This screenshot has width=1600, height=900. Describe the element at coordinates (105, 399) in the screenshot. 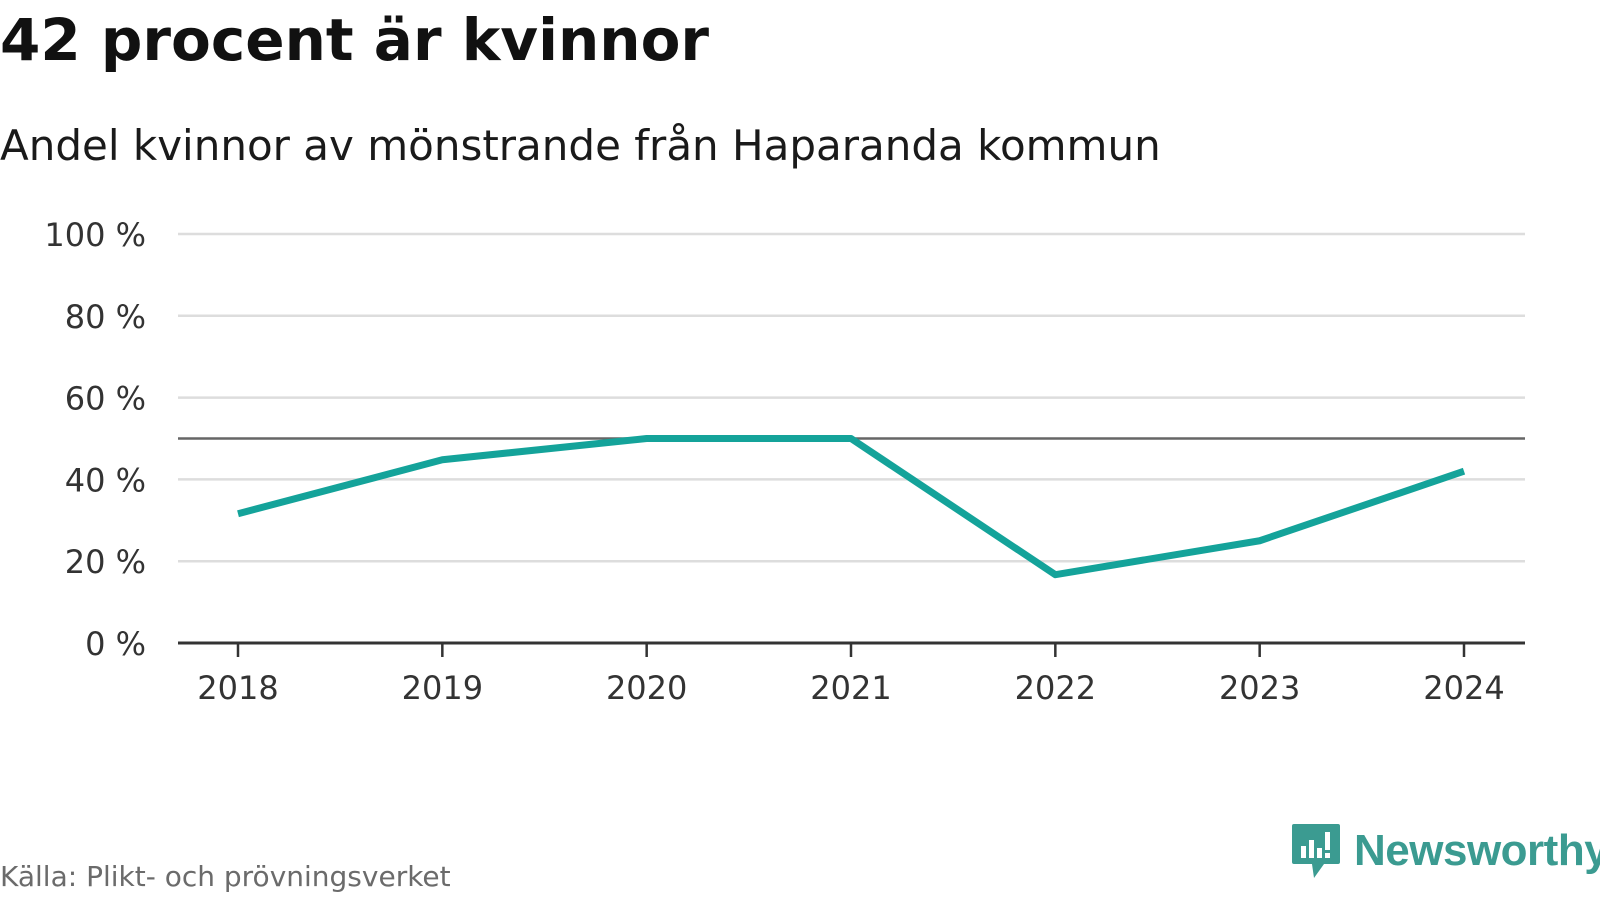

I see `y-tick-label: 60 %` at that location.